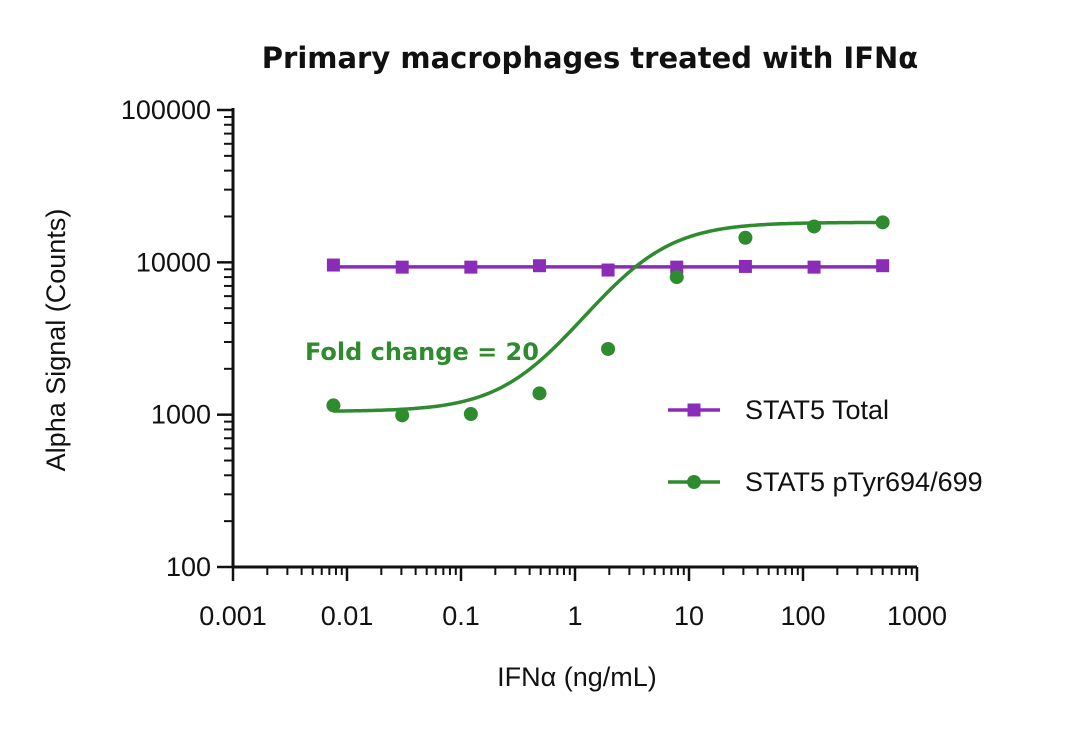 The image size is (1080, 729). I want to click on chart-title: Primary macrophages treated with IFNα, so click(590, 58).